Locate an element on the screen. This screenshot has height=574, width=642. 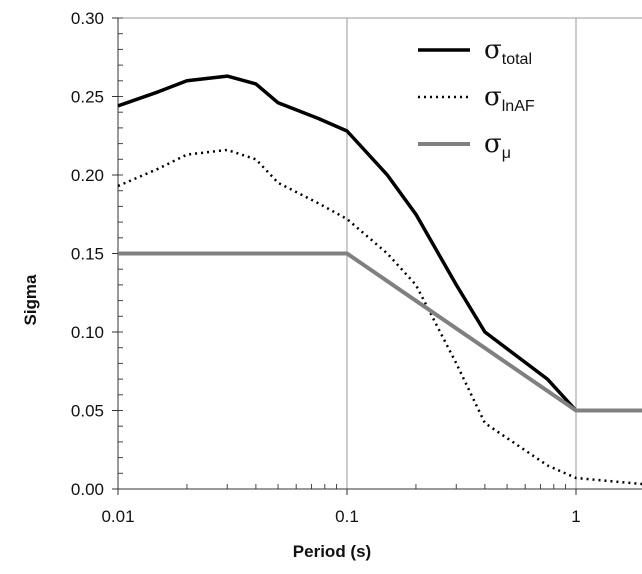
y-tick-label-0.10: 0.10 is located at coordinates (87, 332).